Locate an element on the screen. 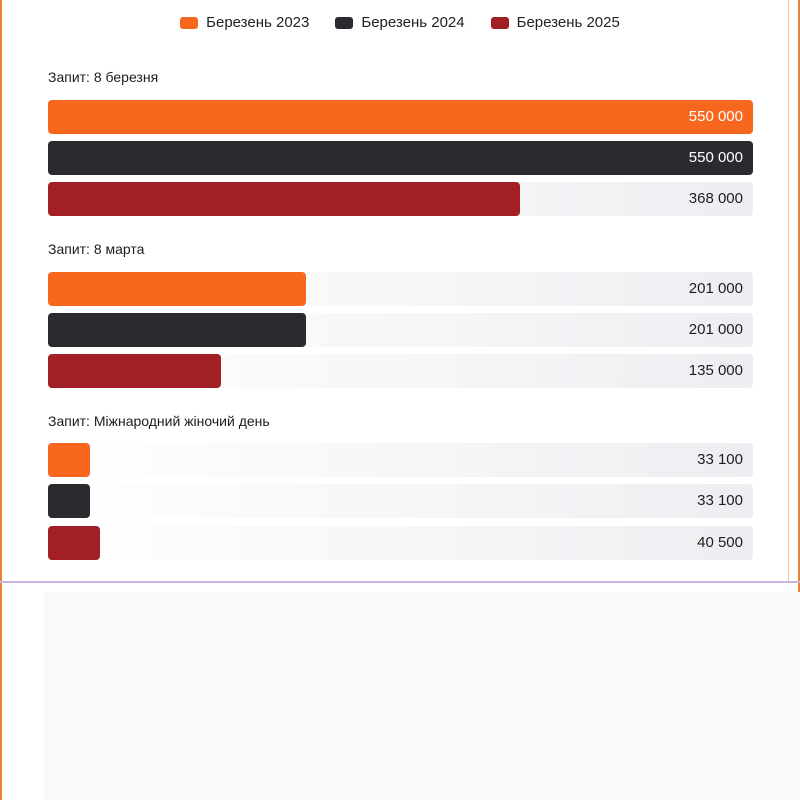 The image size is (800, 800). bar-track: 368 000 is located at coordinates (400, 199).